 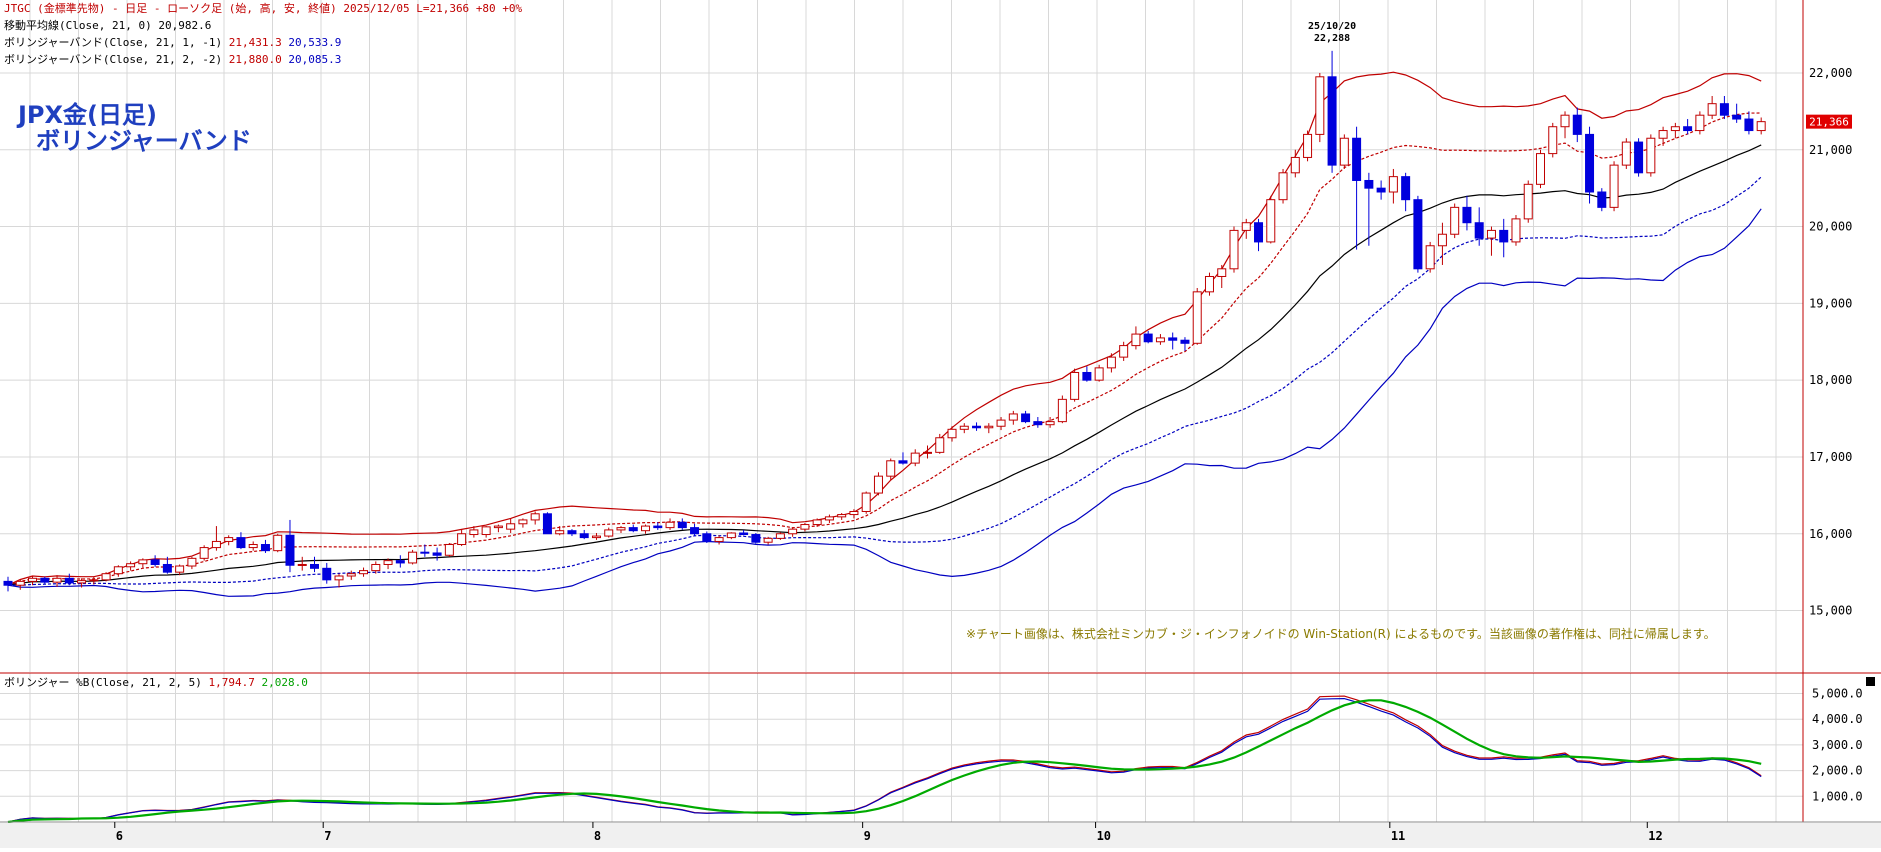 What do you see at coordinates (1837, 745) in the screenshot?
I see `ind-y-tick-label: 3,000.0` at bounding box center [1837, 745].